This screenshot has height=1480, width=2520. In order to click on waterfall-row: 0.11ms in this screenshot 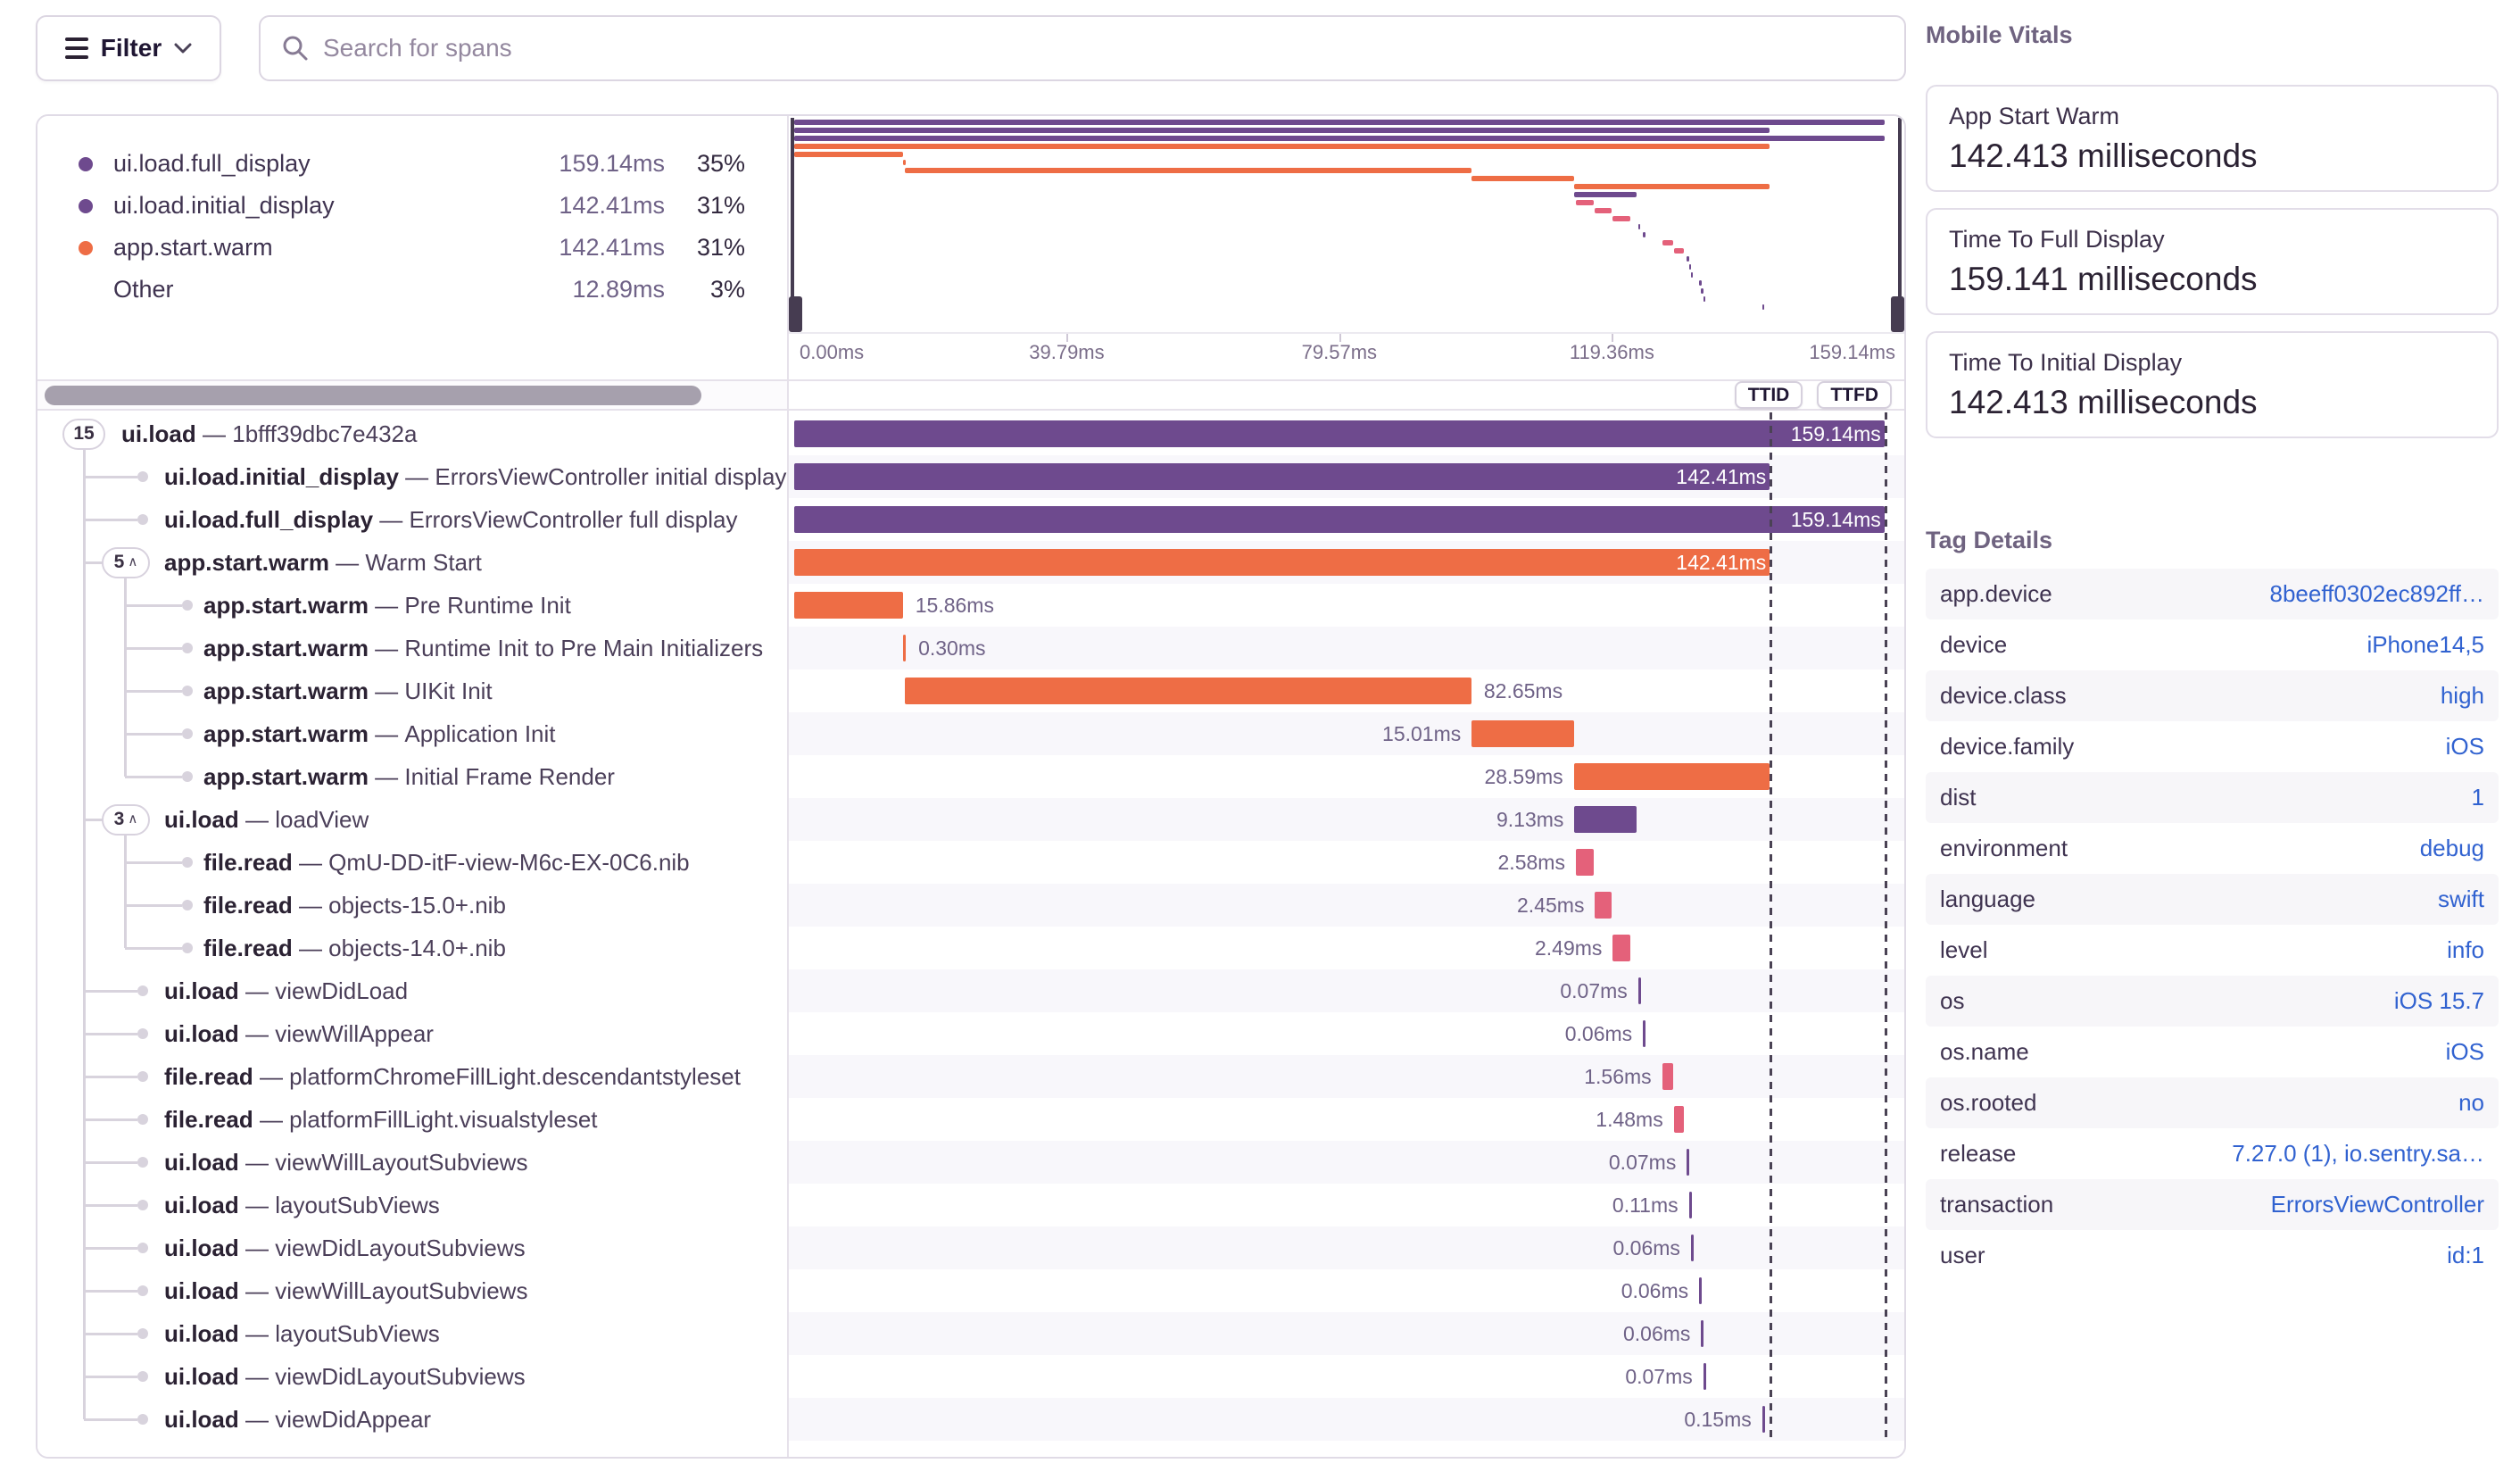, I will do `click(1346, 1205)`.